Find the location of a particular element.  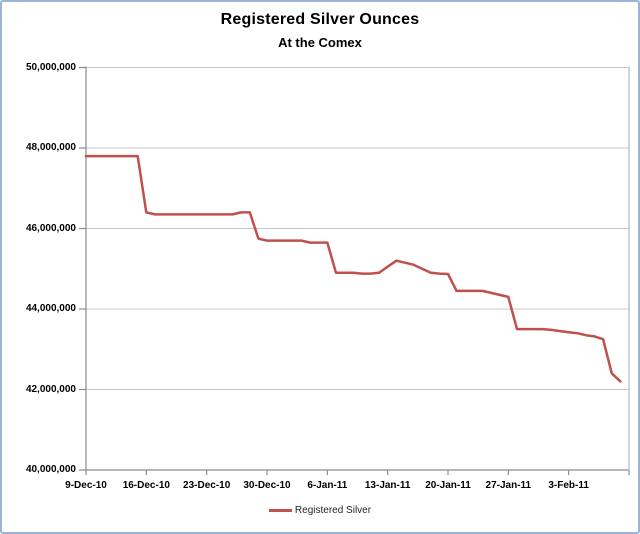

y-axis-tick-label: 44,000,000 is located at coordinates (50, 308).